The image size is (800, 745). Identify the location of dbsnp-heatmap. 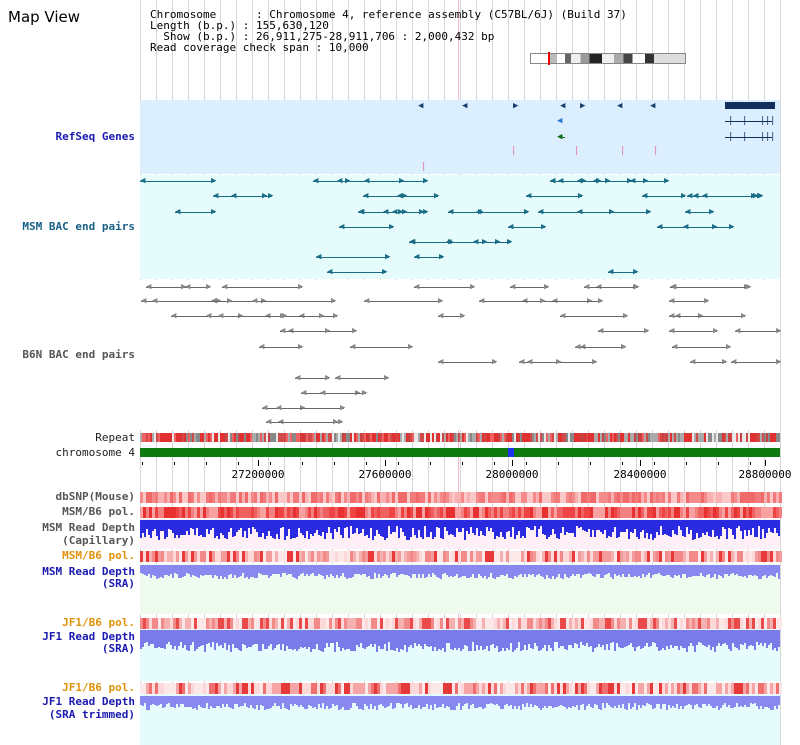
(461, 497).